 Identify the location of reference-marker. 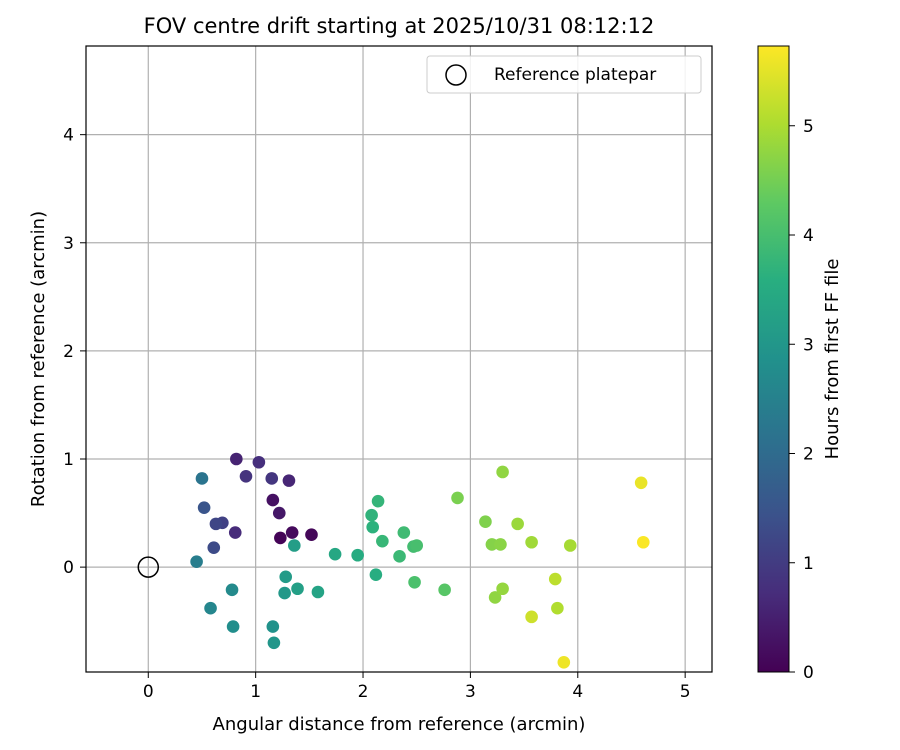
(148, 567).